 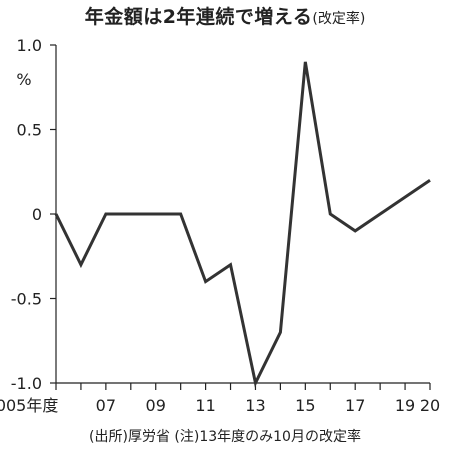 What do you see at coordinates (106, 405) in the screenshot?
I see `x-tick-label: 07` at bounding box center [106, 405].